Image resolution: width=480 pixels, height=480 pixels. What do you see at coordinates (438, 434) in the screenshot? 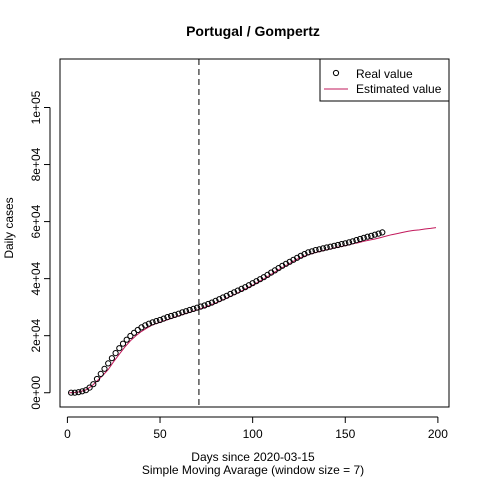
I see `x-tick-label: 200` at bounding box center [438, 434].